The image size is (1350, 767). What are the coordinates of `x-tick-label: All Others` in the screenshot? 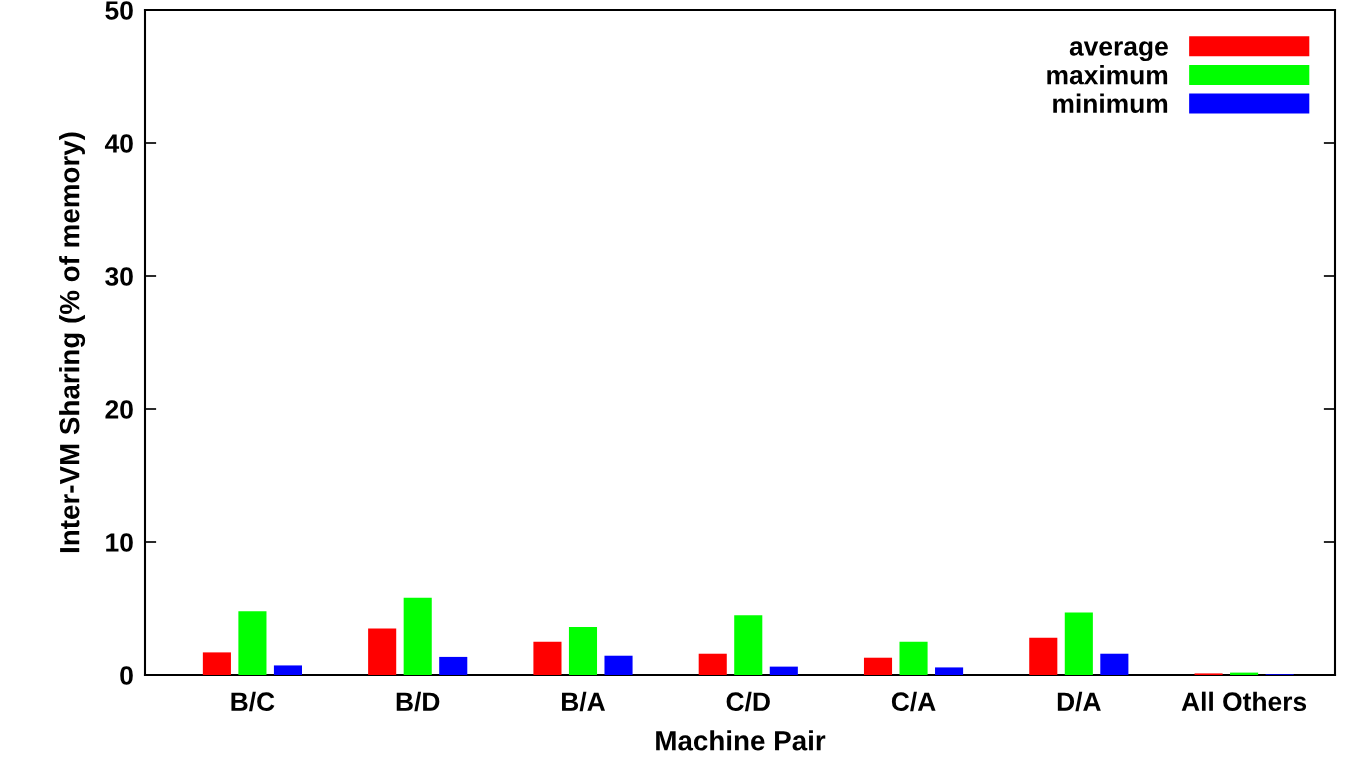 It's located at (1244, 701).